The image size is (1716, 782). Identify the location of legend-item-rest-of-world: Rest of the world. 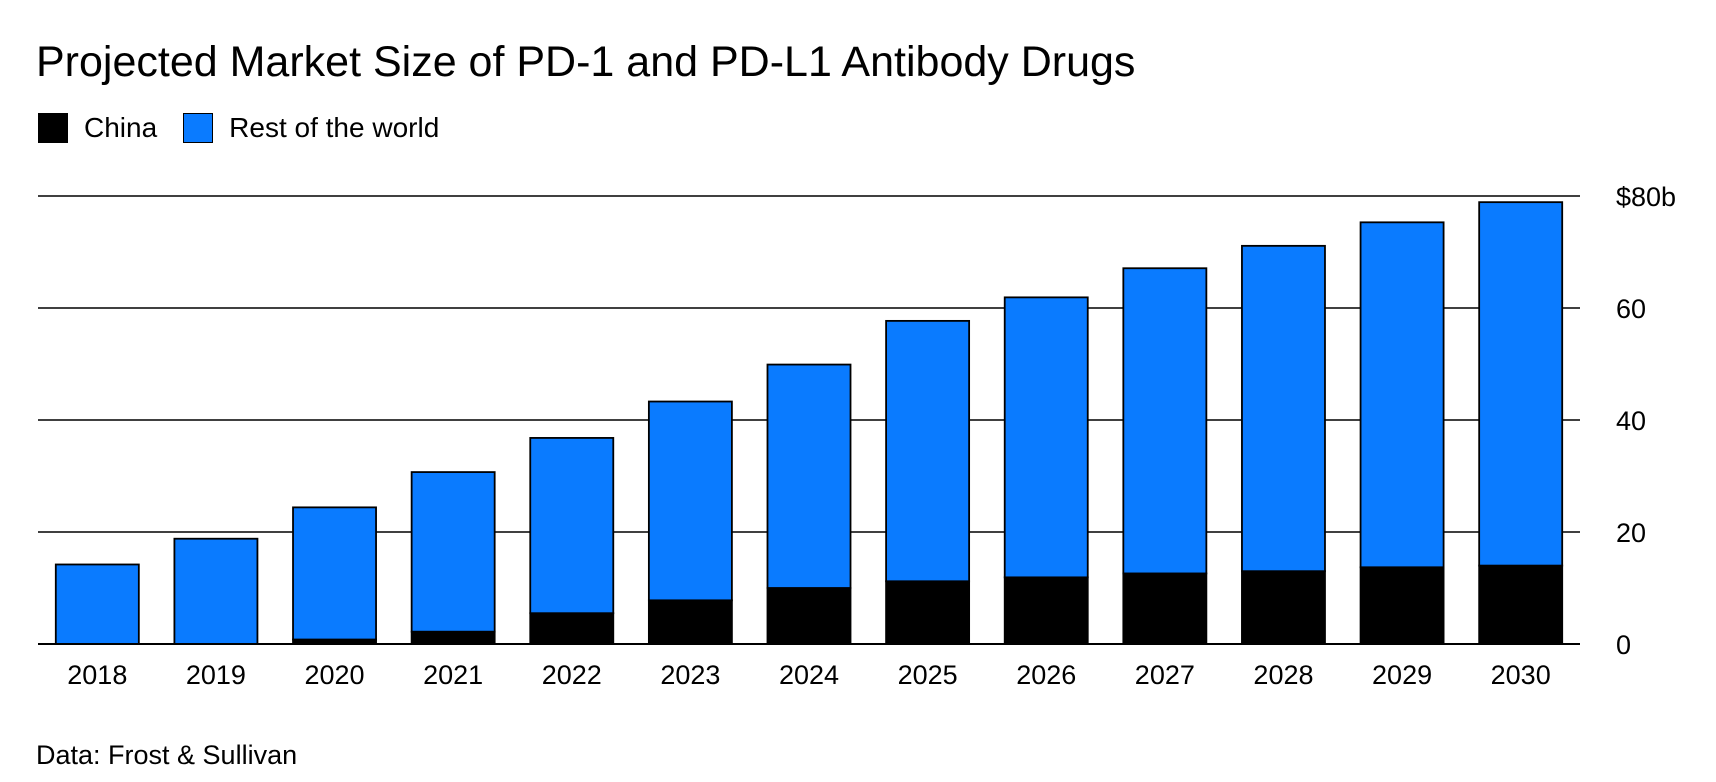
(311, 128).